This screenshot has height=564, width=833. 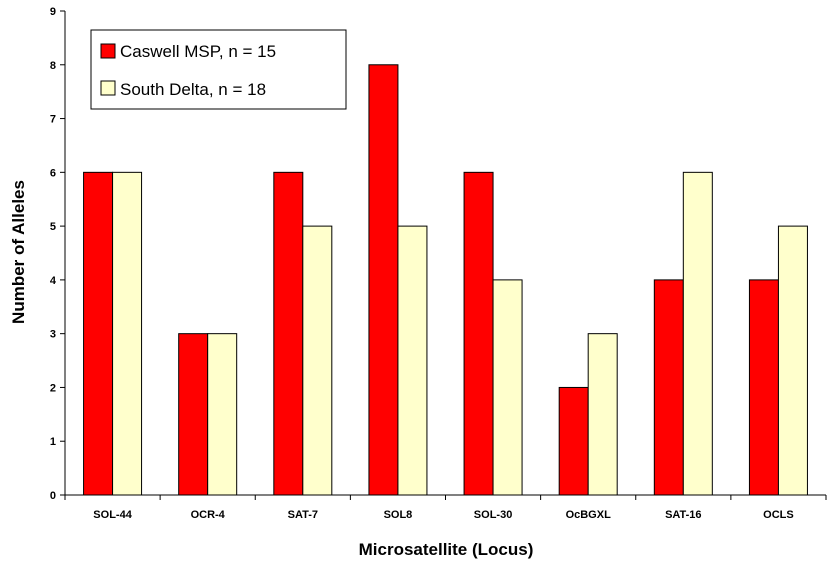 What do you see at coordinates (53, 496) in the screenshot?
I see `y-tick-label: 0` at bounding box center [53, 496].